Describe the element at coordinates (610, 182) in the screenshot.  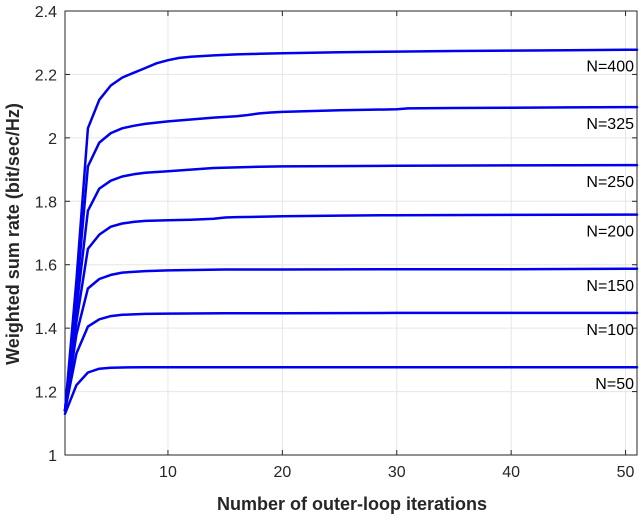
I see `series-label-n-250: N=250` at that location.